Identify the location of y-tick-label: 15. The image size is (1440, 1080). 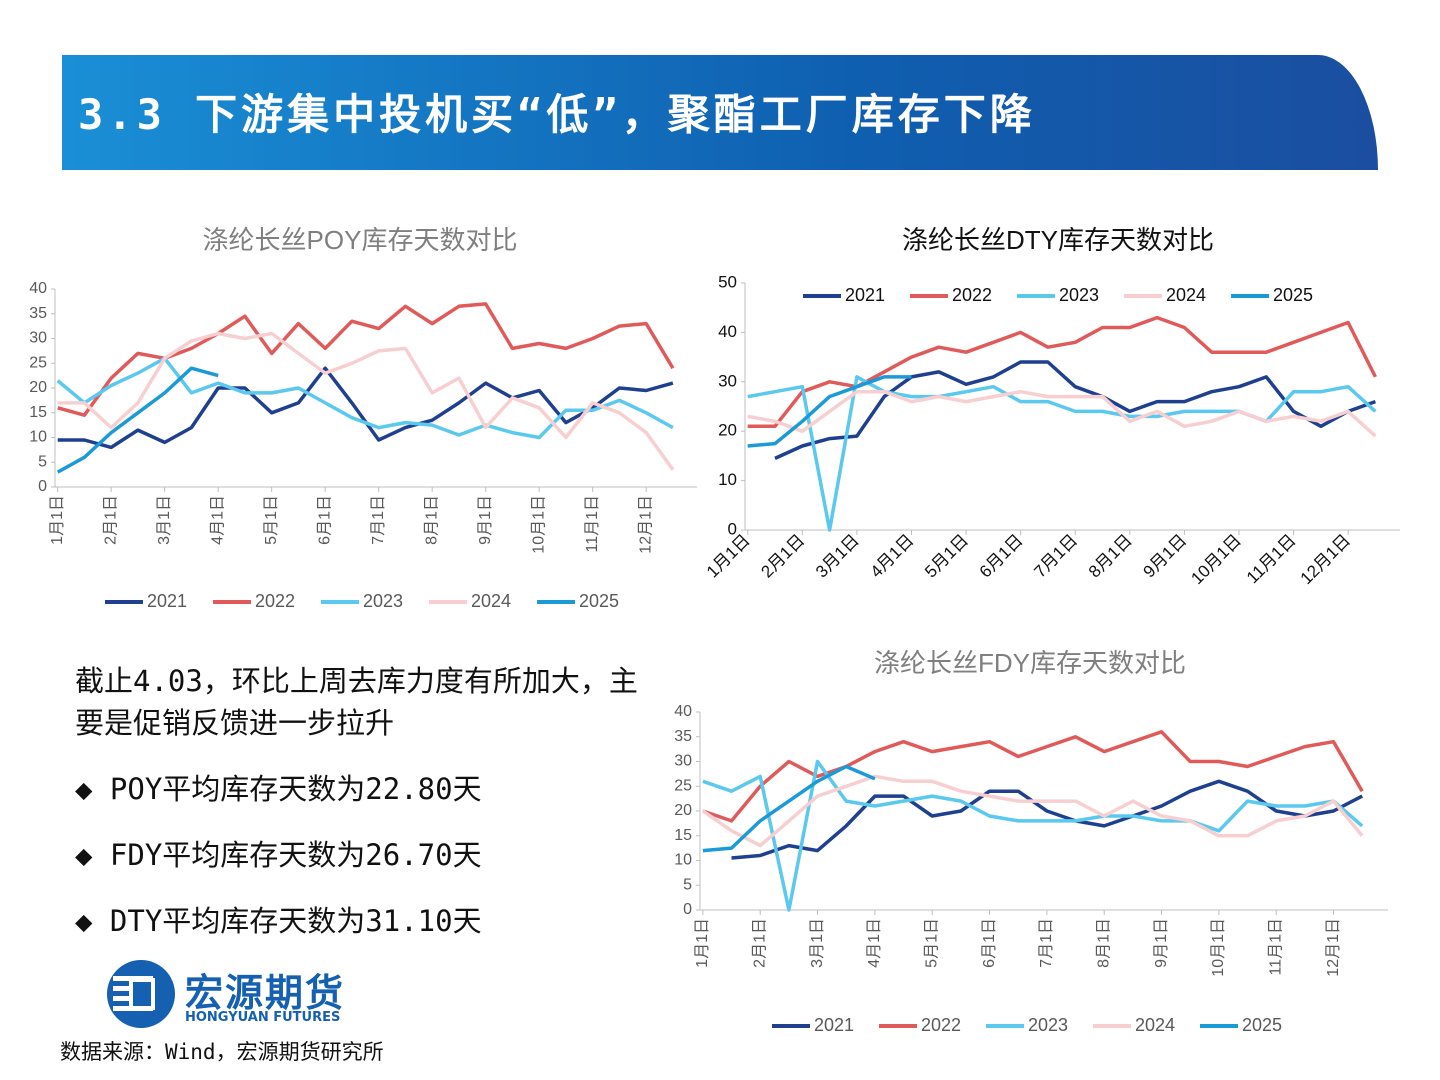
(683, 835).